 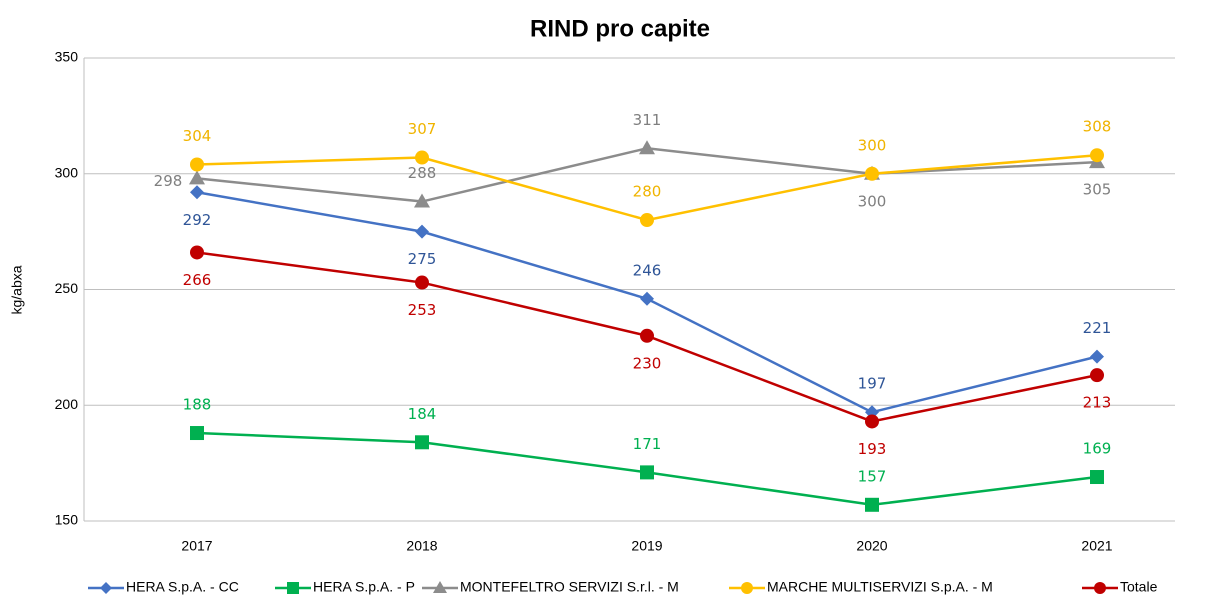 I want to click on data-label: 298, so click(x=168, y=181).